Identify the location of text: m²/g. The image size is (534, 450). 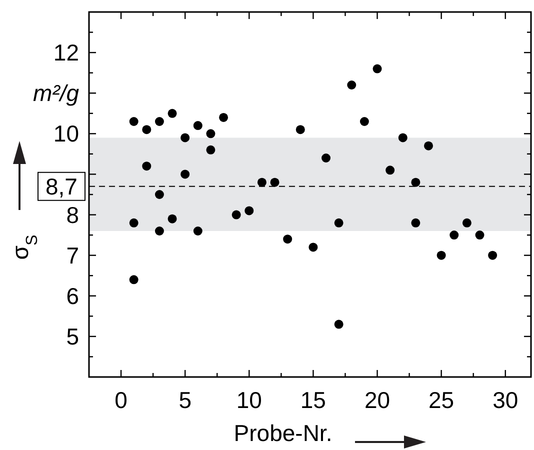
(56, 93).